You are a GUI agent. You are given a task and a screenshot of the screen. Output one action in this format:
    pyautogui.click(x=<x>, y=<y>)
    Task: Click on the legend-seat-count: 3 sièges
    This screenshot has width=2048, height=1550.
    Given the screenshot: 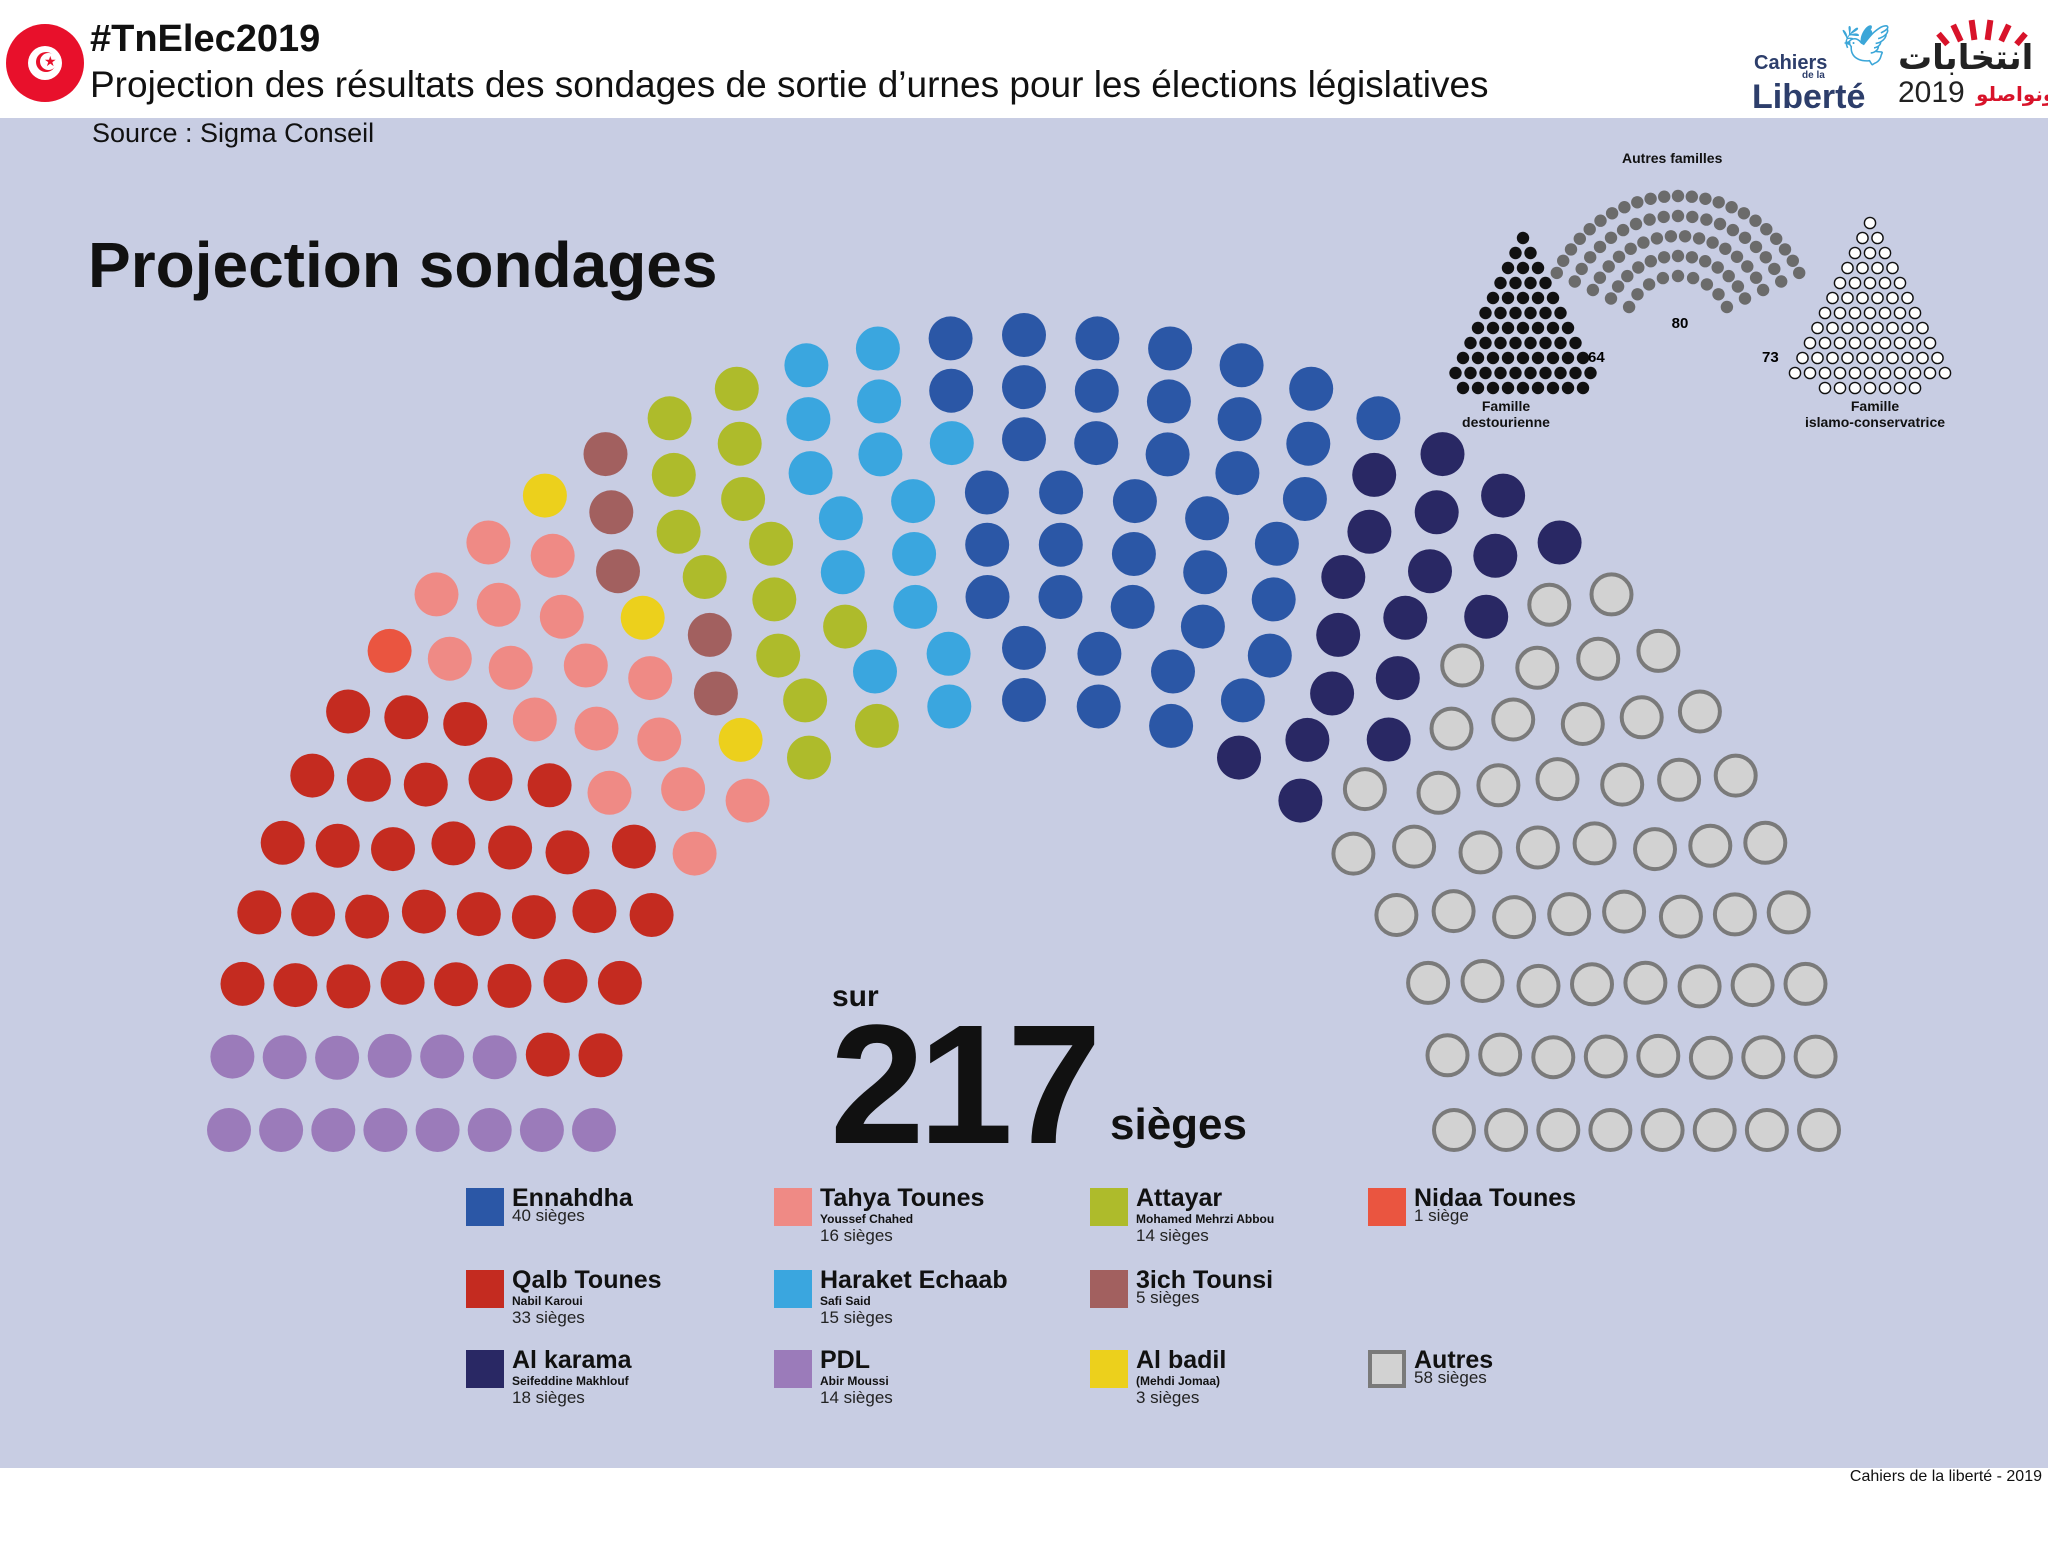 What is the action you would take?
    pyautogui.click(x=1168, y=1397)
    